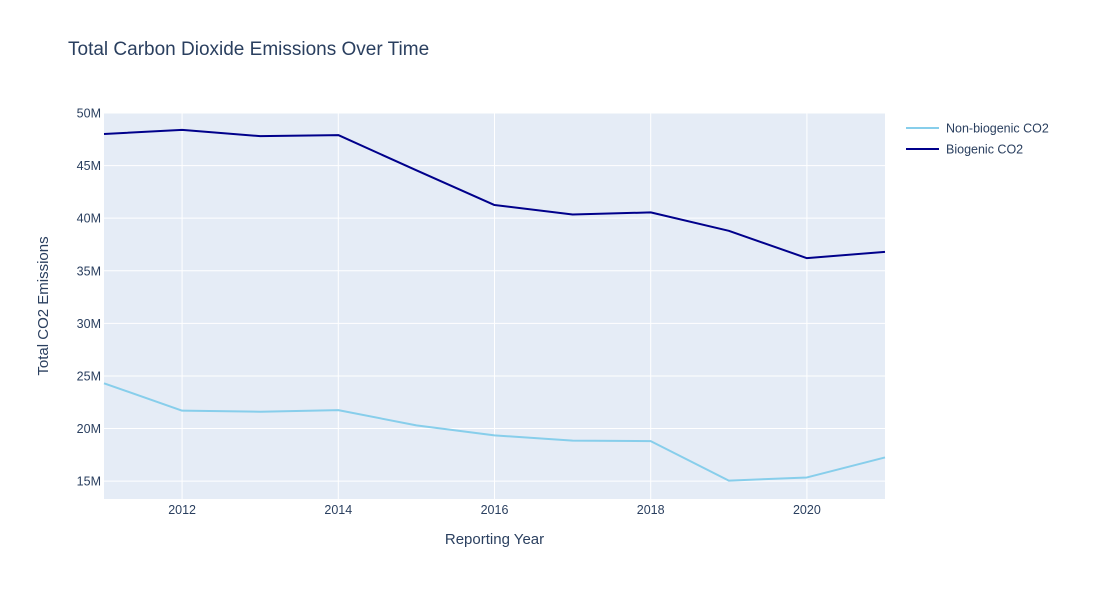 The width and height of the screenshot is (1114, 608). What do you see at coordinates (89, 429) in the screenshot?
I see `y-tick-label: 20M` at bounding box center [89, 429].